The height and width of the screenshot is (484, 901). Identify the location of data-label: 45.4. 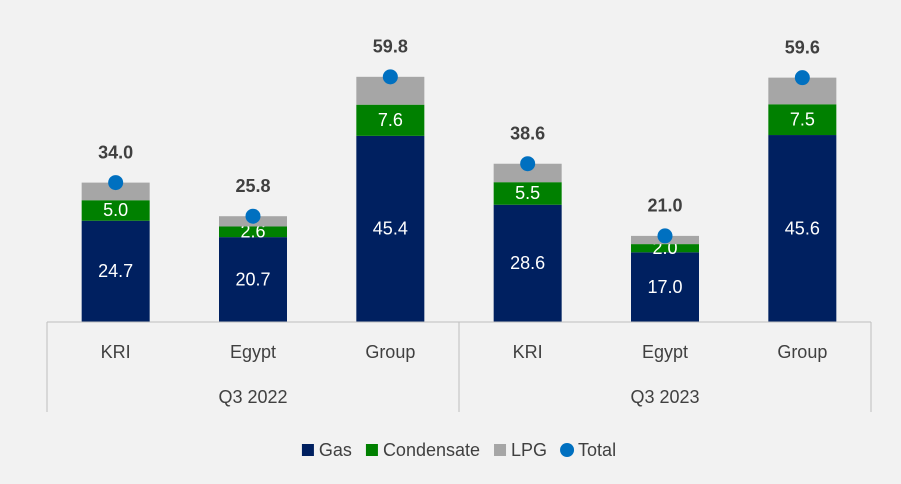
(390, 229).